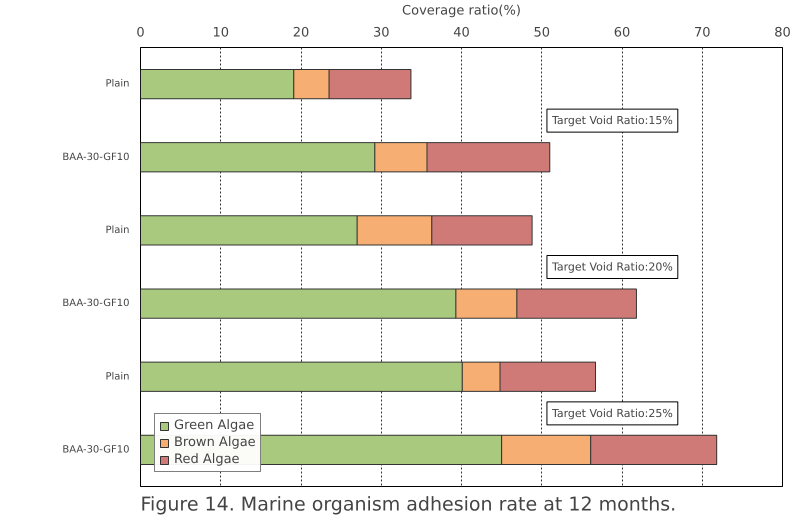 This screenshot has width=809, height=529. What do you see at coordinates (461, 33) in the screenshot?
I see `x-tick-label: 40` at bounding box center [461, 33].